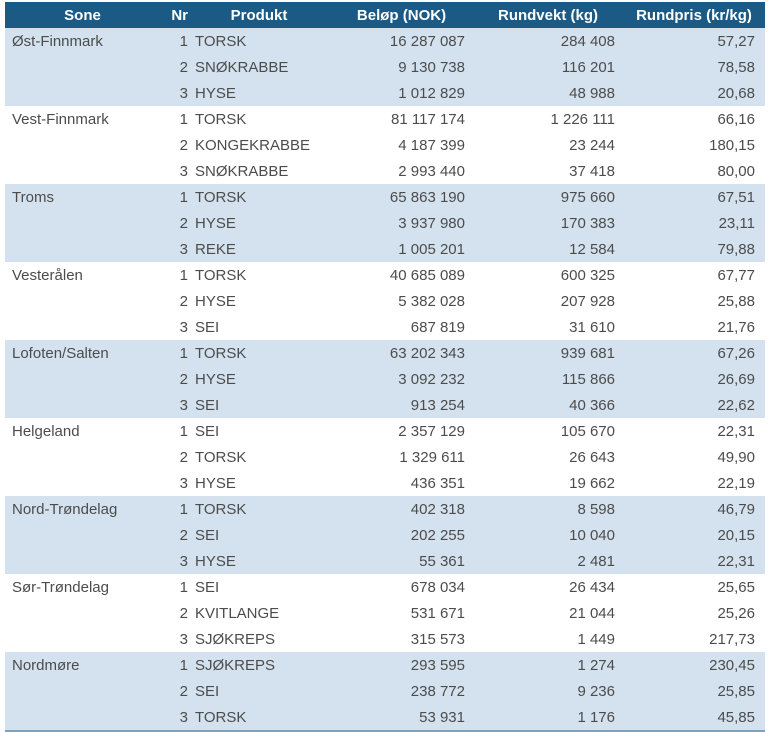 This screenshot has width=768, height=732. Describe the element at coordinates (385, 327) in the screenshot. I see `table-row: 3 SEI 687 819 31 610 21,76` at that location.